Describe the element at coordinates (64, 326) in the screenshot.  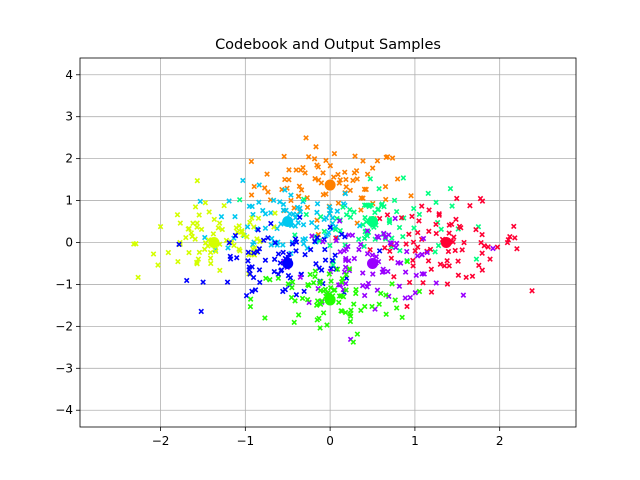
I see `y-tick-label: −2` at that location.